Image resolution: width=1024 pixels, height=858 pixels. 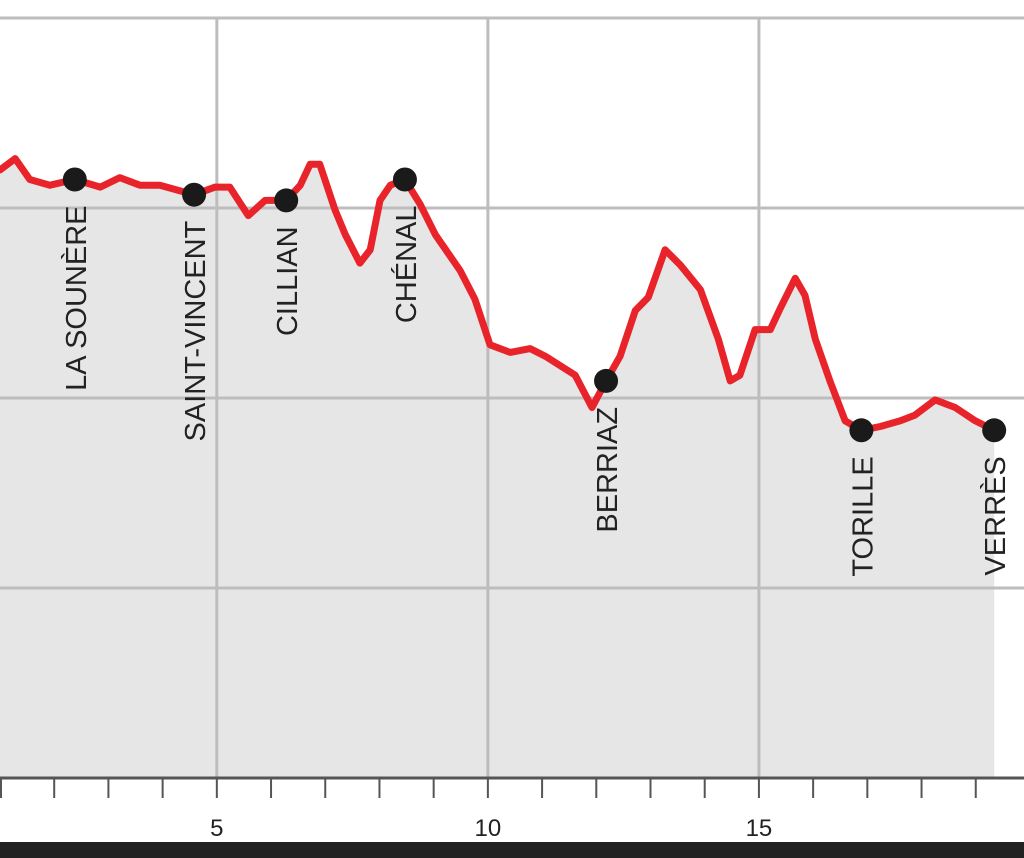 What do you see at coordinates (76, 298) in the screenshot?
I see `stop-label: LA SOUNÈRE` at bounding box center [76, 298].